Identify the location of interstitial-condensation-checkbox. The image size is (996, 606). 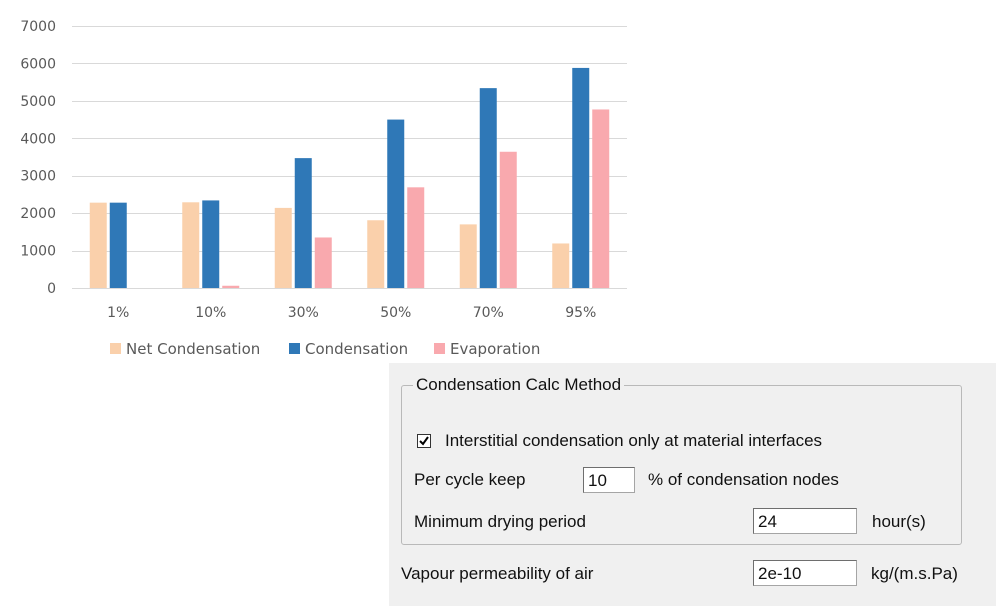
(424, 441).